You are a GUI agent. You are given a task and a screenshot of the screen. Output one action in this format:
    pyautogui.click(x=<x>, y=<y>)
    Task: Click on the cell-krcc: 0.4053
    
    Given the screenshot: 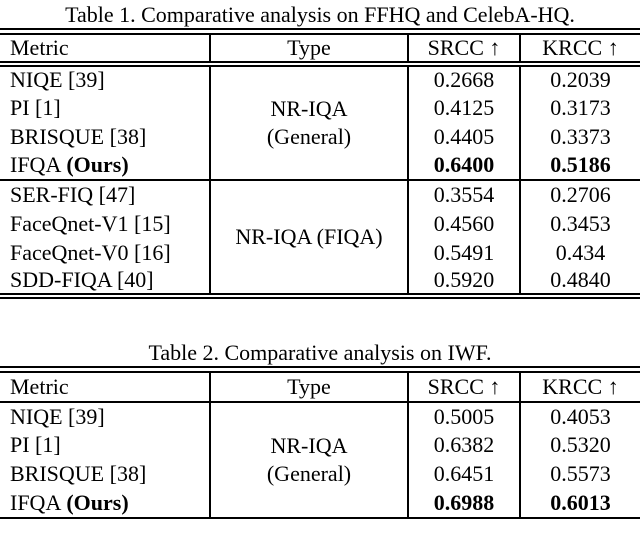 What is the action you would take?
    pyautogui.click(x=580, y=416)
    